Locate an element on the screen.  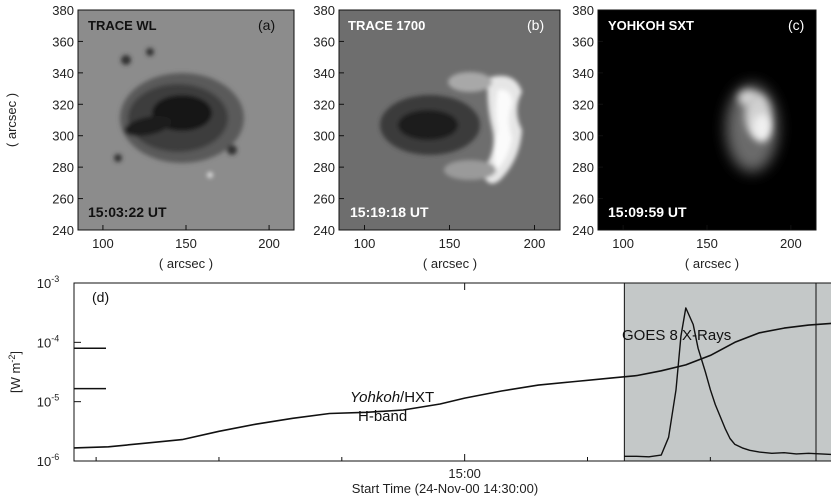
panel-c-loop-bright is located at coordinates (762, 128).